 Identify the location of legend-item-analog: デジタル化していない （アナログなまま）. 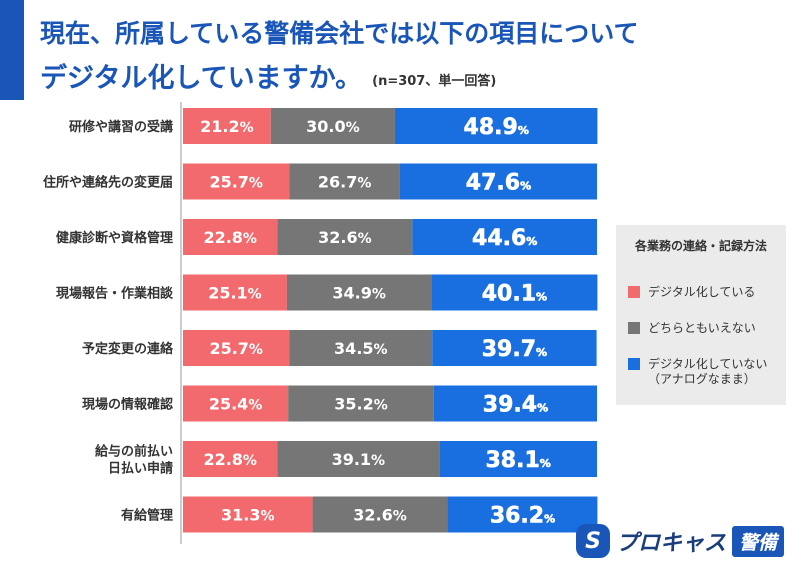
(697, 372).